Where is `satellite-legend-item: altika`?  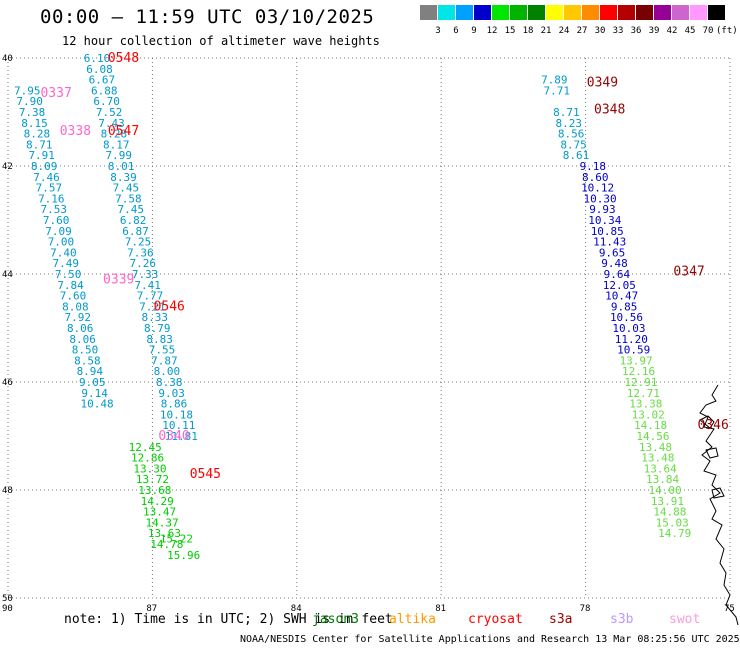
satellite-legend-item: altika is located at coordinates (412, 619).